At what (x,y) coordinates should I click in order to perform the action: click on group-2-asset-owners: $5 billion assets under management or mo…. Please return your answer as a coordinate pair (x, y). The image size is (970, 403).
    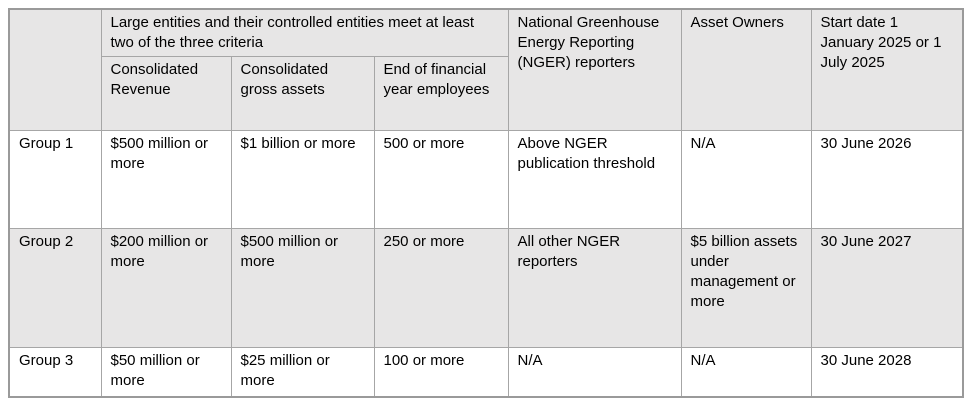
    Looking at the image, I should click on (746, 288).